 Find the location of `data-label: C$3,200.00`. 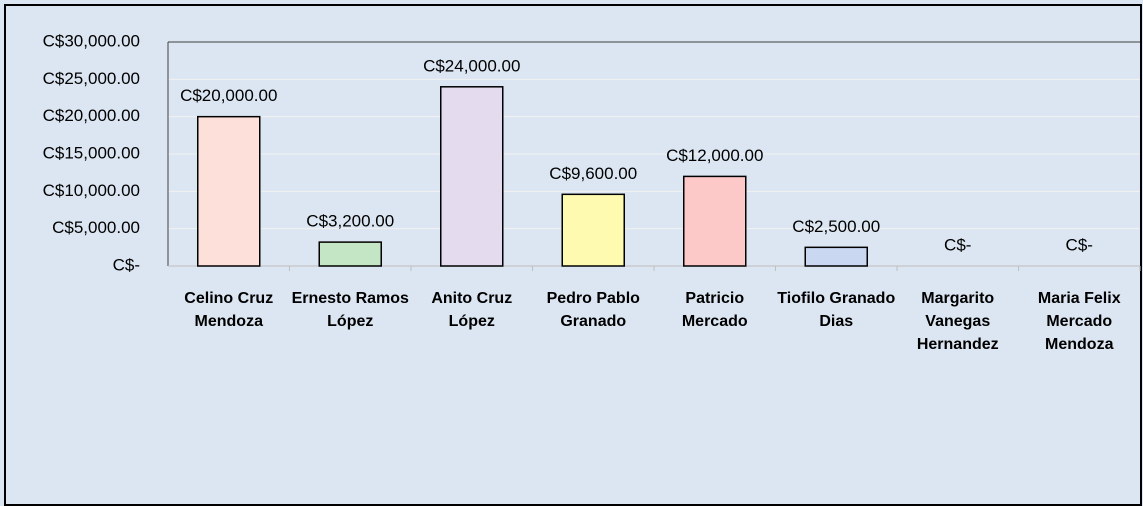

data-label: C$3,200.00 is located at coordinates (350, 221).